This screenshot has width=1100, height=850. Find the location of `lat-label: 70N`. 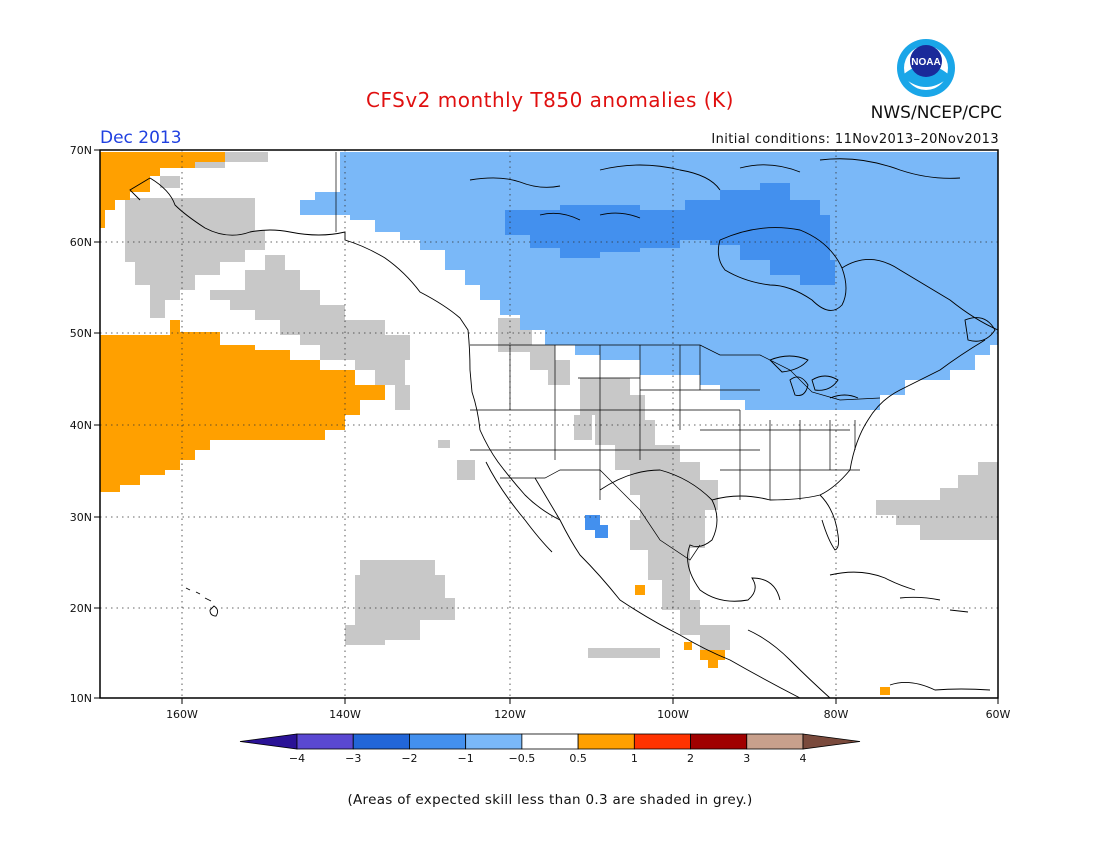

lat-label: 70N is located at coordinates (81, 150).